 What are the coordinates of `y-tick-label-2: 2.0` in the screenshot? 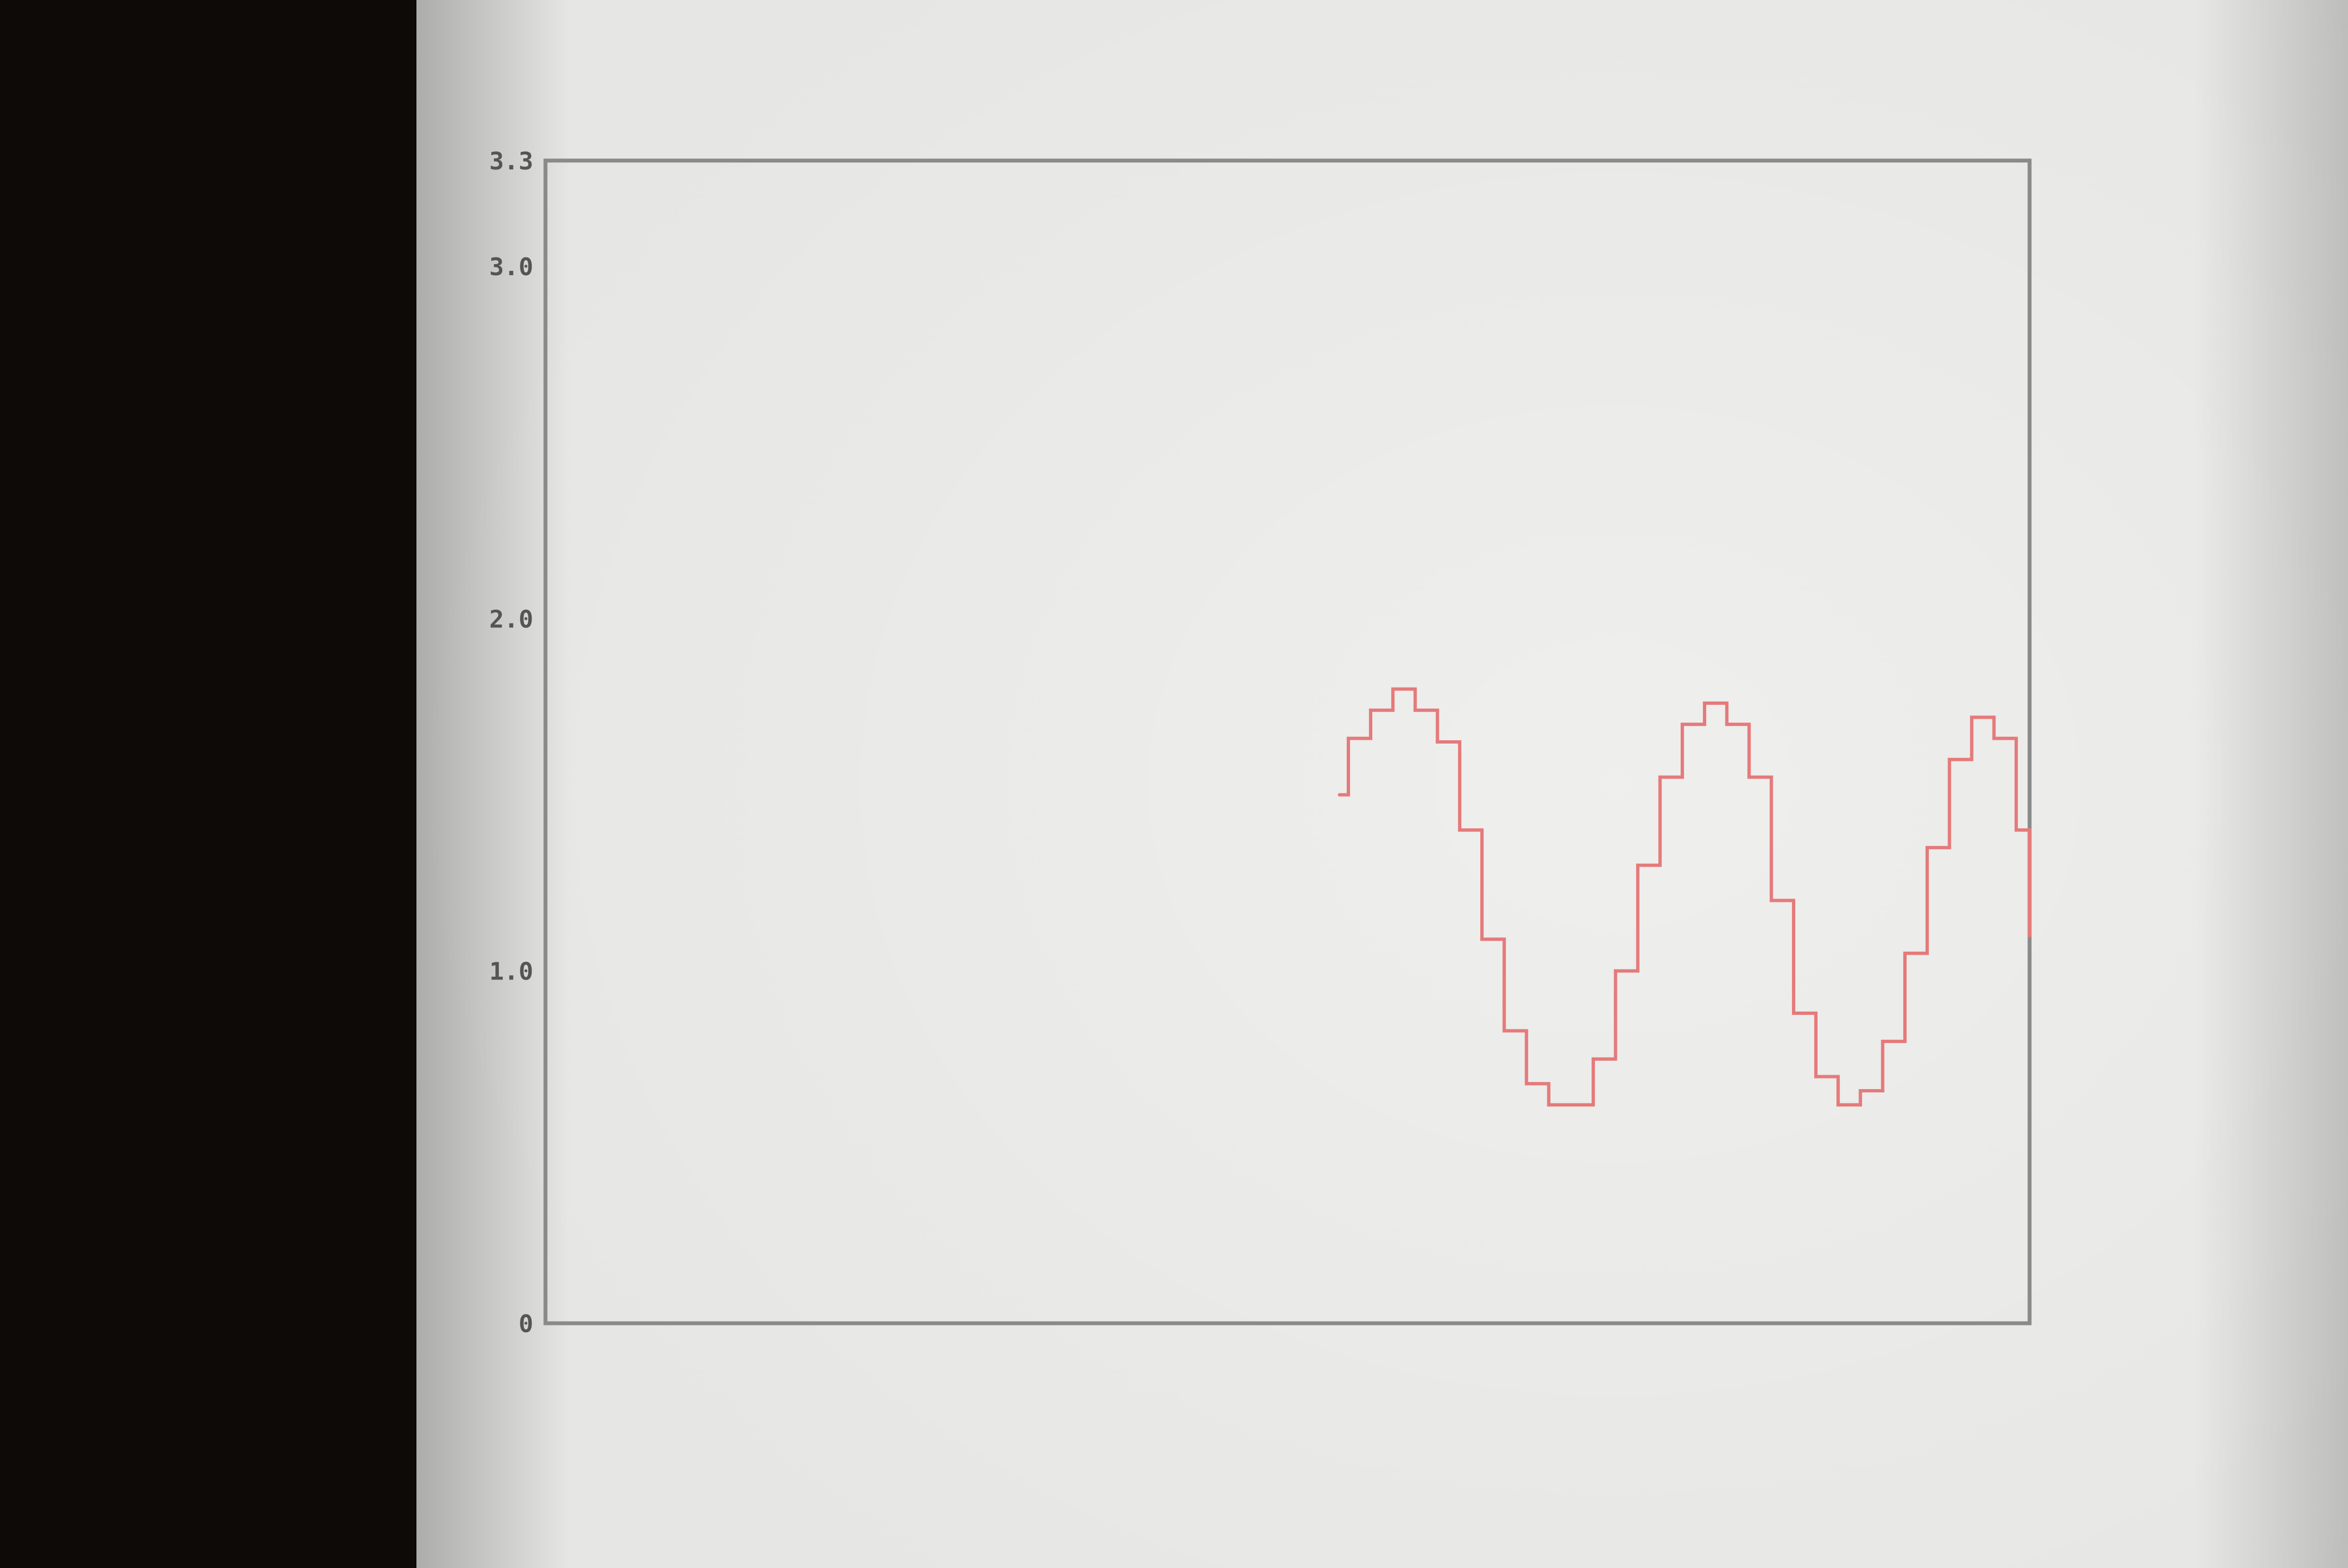 It's located at (512, 619).